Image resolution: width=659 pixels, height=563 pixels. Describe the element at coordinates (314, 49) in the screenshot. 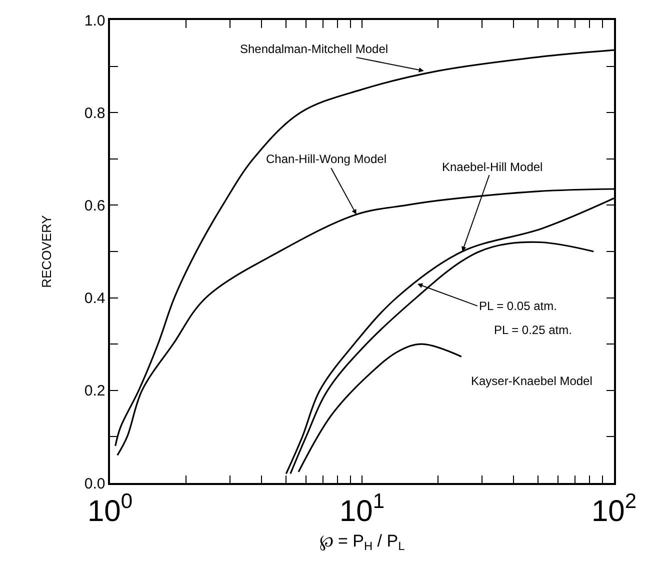

I see `annotation: Shendalman-Mitchell Model` at that location.